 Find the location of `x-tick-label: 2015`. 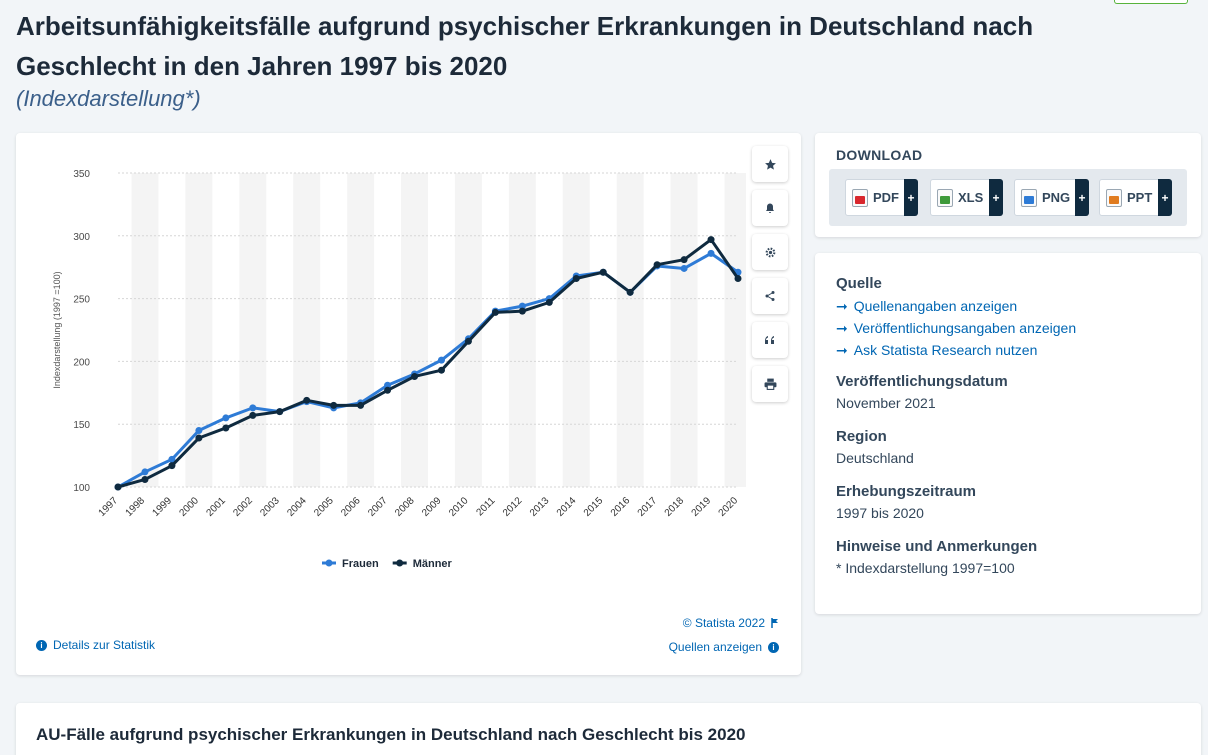

x-tick-label: 2015 is located at coordinates (594, 507).